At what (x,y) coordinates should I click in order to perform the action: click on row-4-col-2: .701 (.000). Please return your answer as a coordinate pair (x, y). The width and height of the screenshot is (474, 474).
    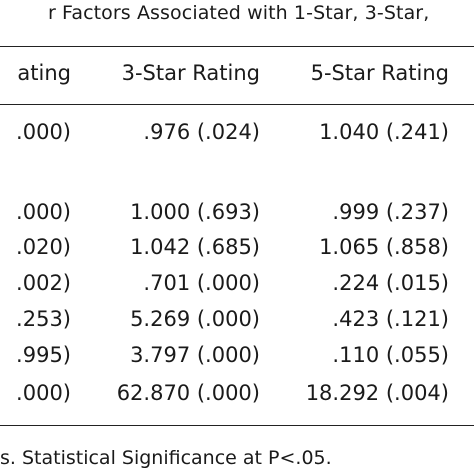
    Looking at the image, I should click on (201, 283).